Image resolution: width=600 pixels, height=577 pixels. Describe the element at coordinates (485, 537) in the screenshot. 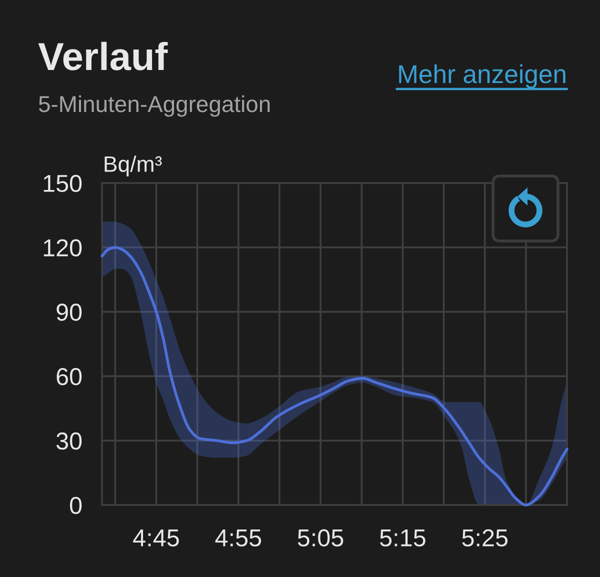

I see `x-tick-label: 5:25` at that location.